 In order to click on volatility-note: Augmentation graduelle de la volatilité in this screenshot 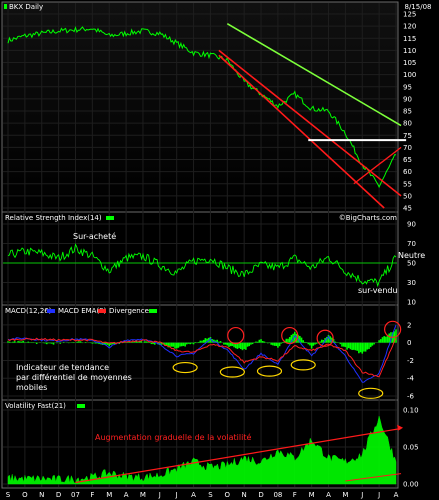, I will do `click(173, 437)`.